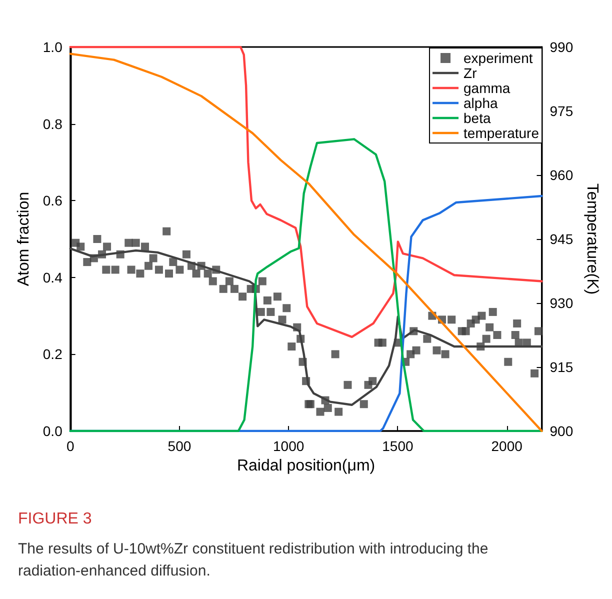 The height and width of the screenshot is (599, 612). I want to click on y2-tick-label: 900, so click(562, 431).